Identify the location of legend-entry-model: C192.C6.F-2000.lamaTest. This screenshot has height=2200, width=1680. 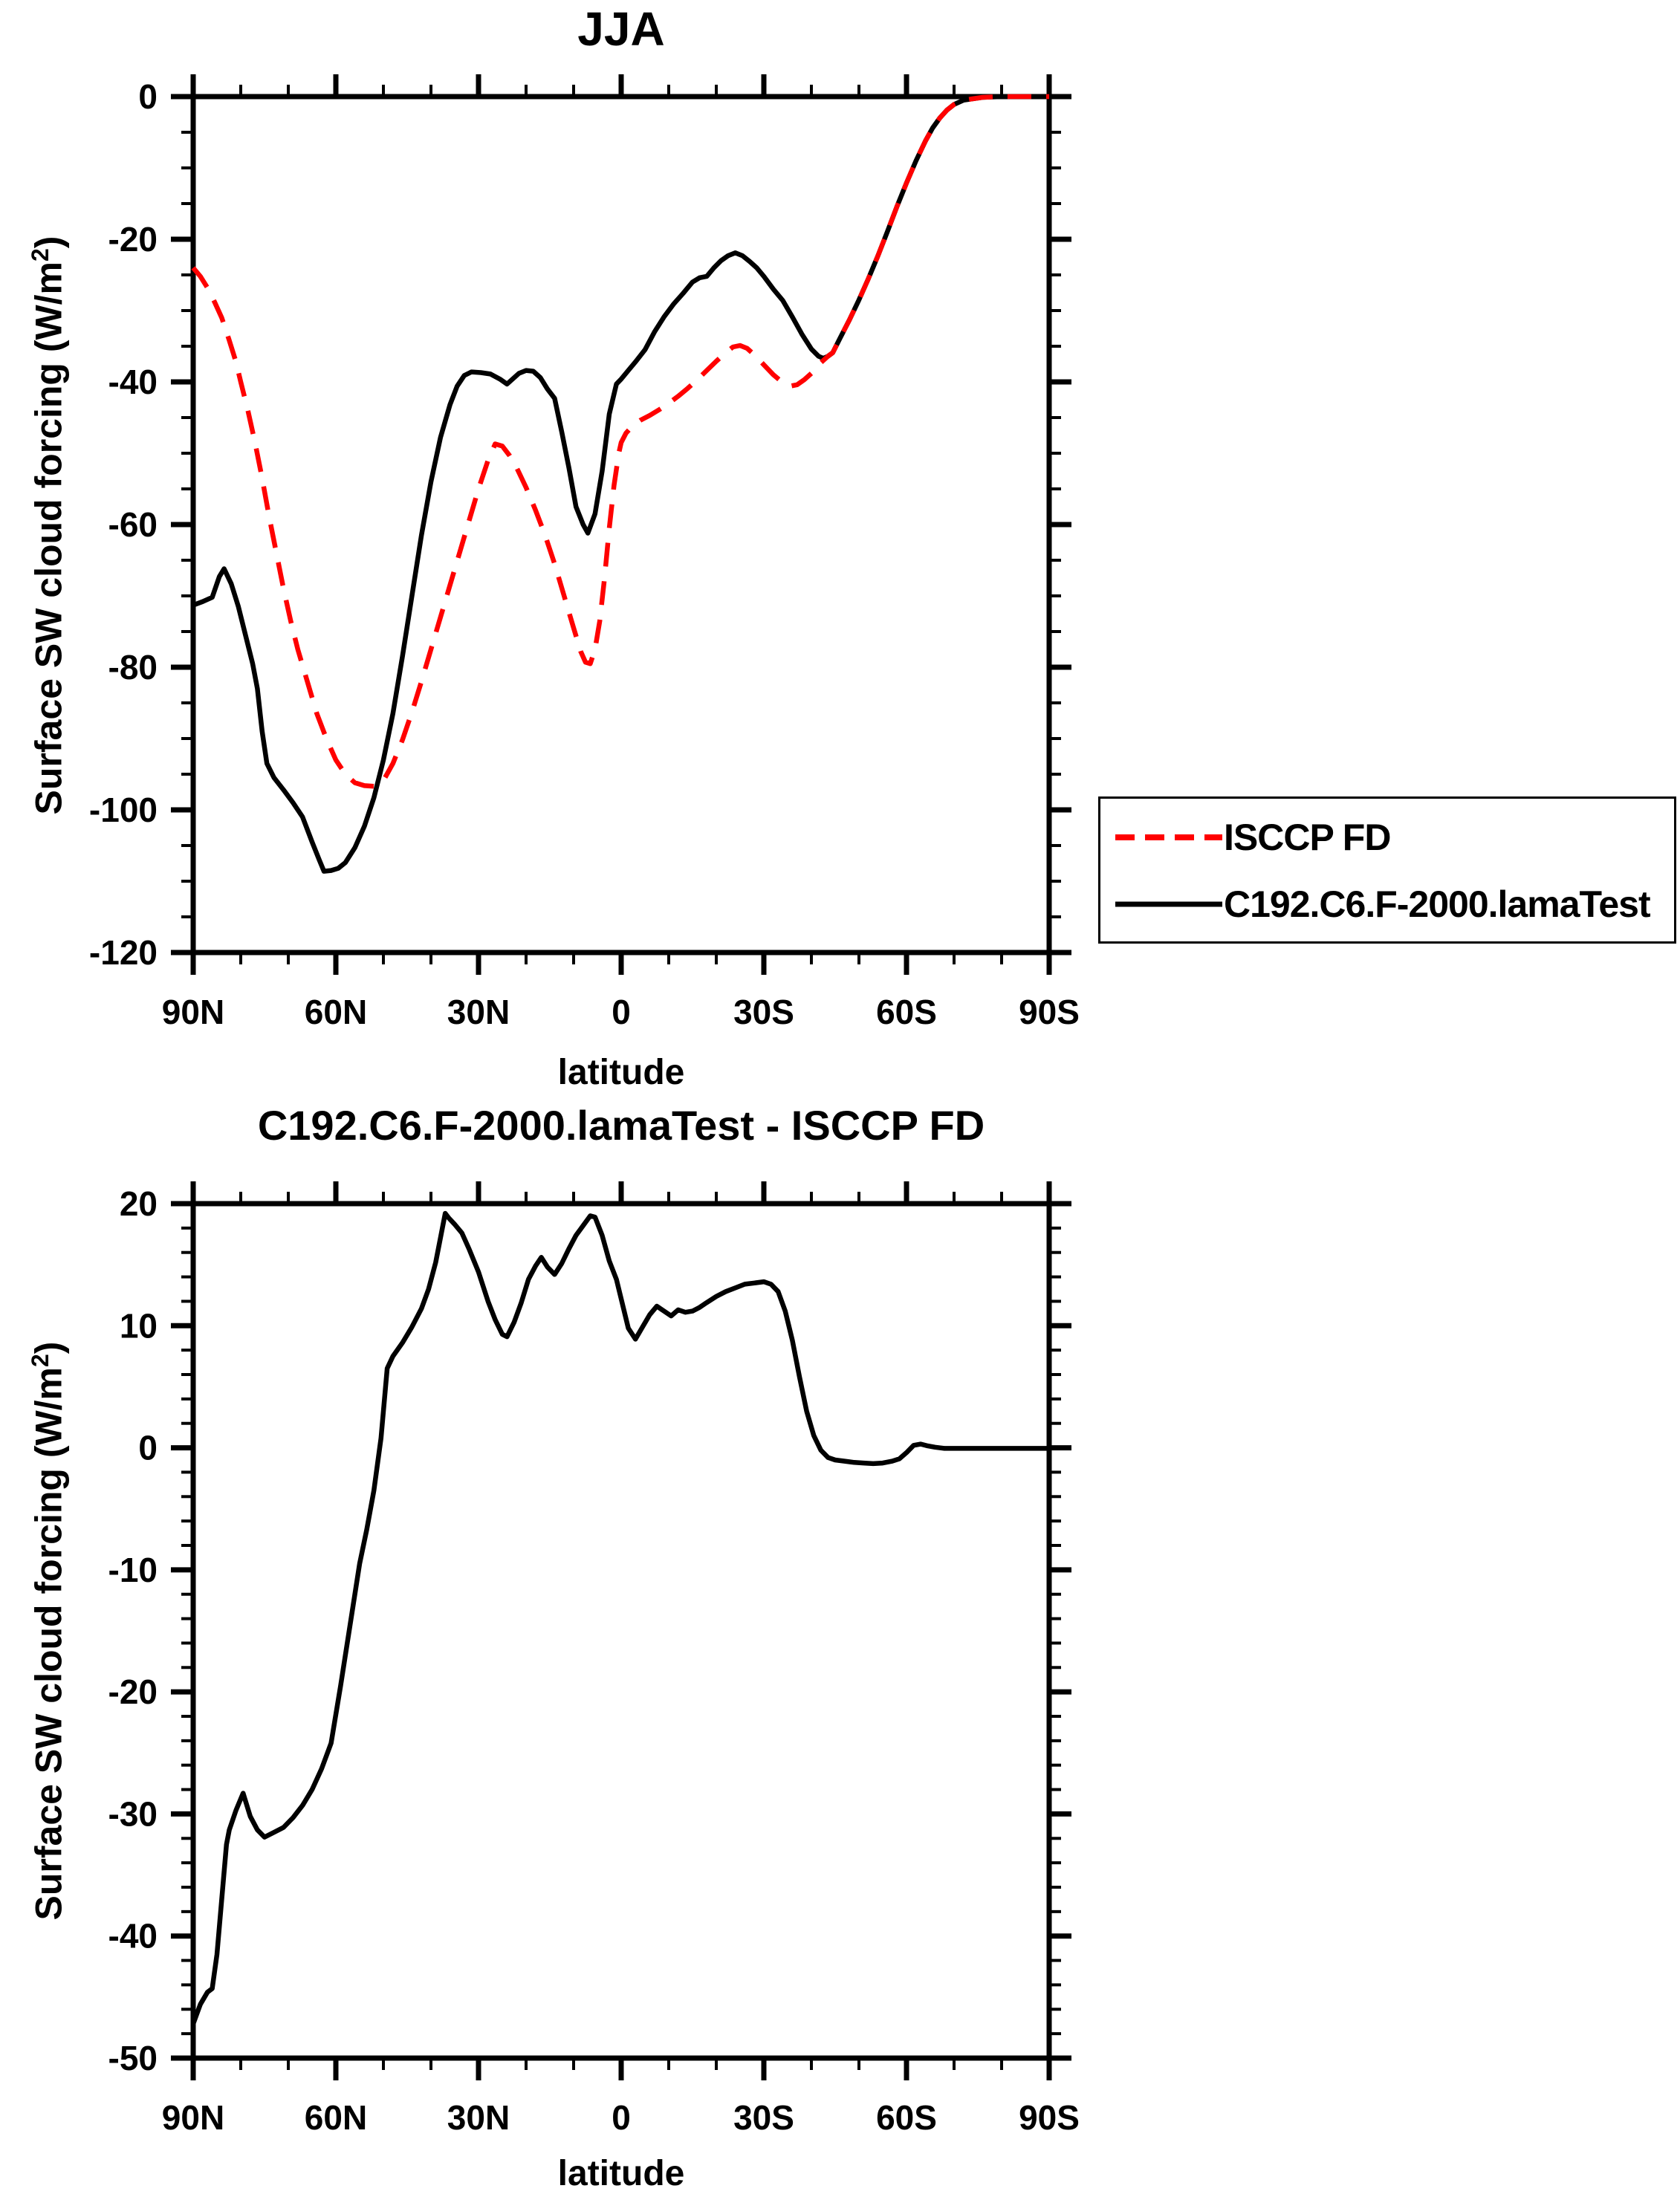
(1382, 905).